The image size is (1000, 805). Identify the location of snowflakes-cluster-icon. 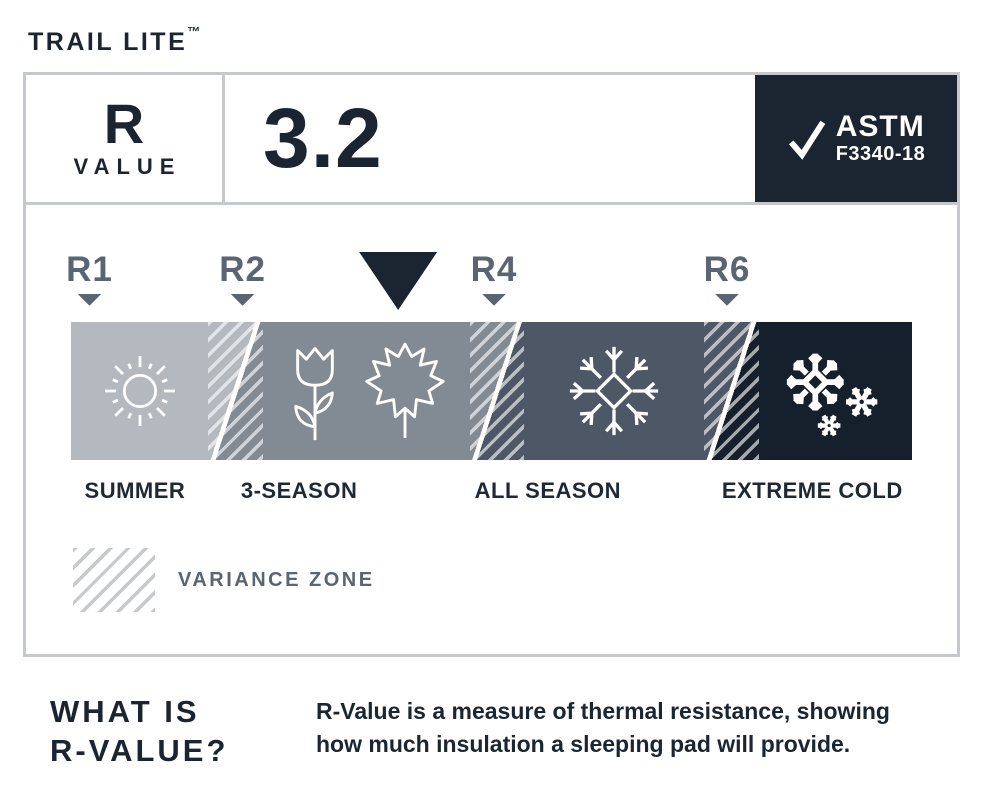
(835, 391).